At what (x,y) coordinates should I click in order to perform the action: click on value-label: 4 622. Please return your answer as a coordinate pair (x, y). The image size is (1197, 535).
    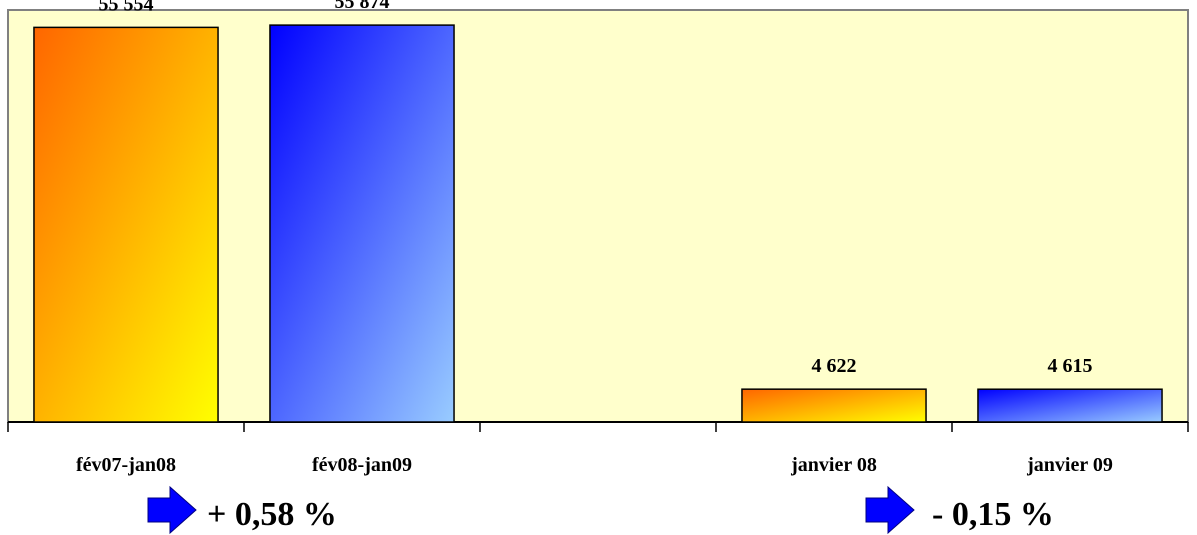
    Looking at the image, I should click on (834, 366).